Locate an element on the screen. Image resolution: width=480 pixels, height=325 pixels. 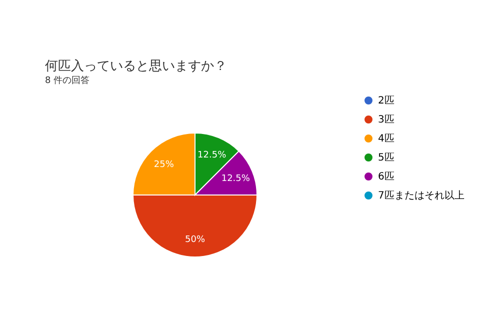
data-label: 50% is located at coordinates (195, 240).